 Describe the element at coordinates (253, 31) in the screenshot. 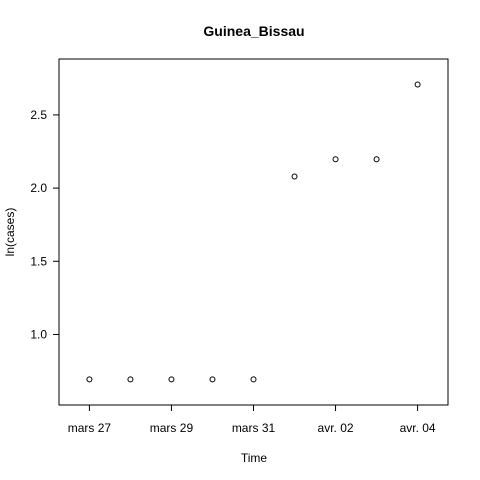

I see `chart-title: Guinea_Bissau` at that location.